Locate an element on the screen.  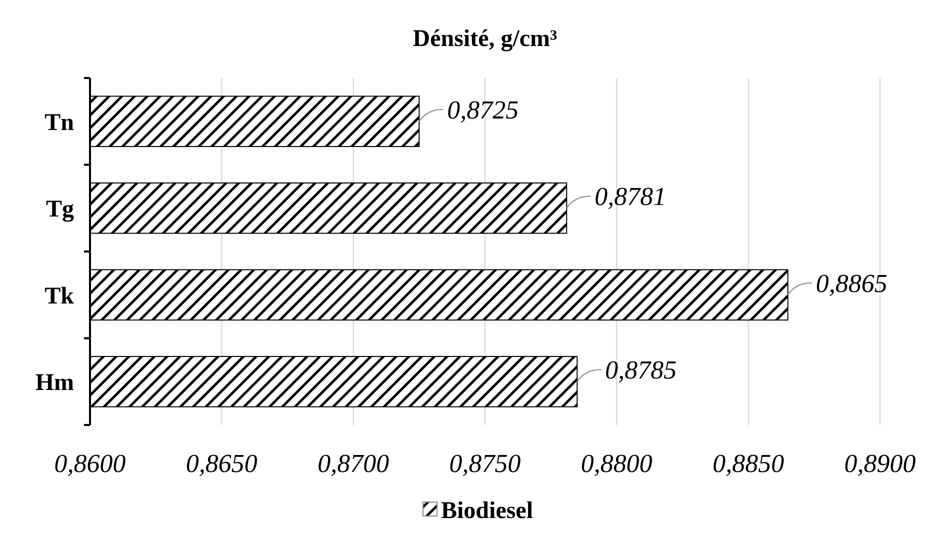
y-tick-label: Tk is located at coordinates (59, 296).